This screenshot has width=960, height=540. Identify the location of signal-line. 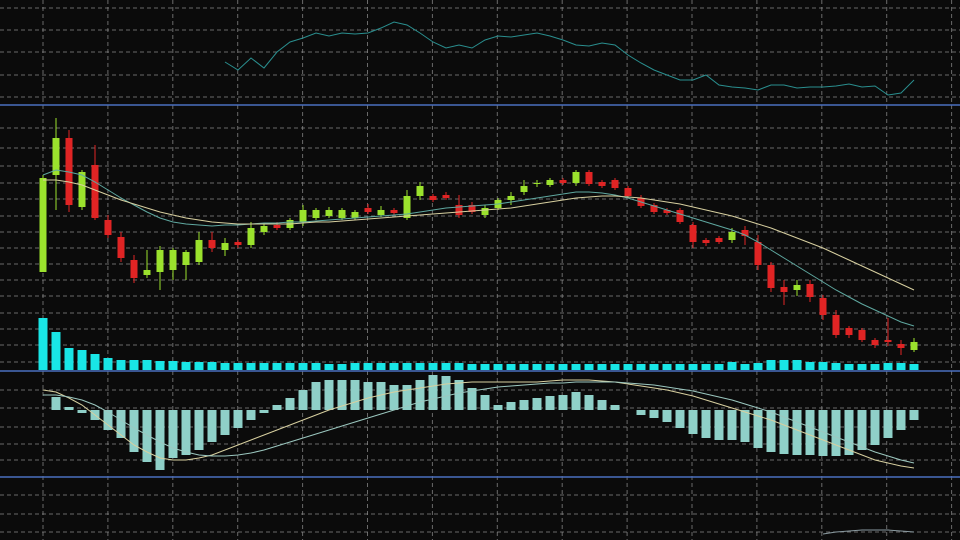
(479, 422).